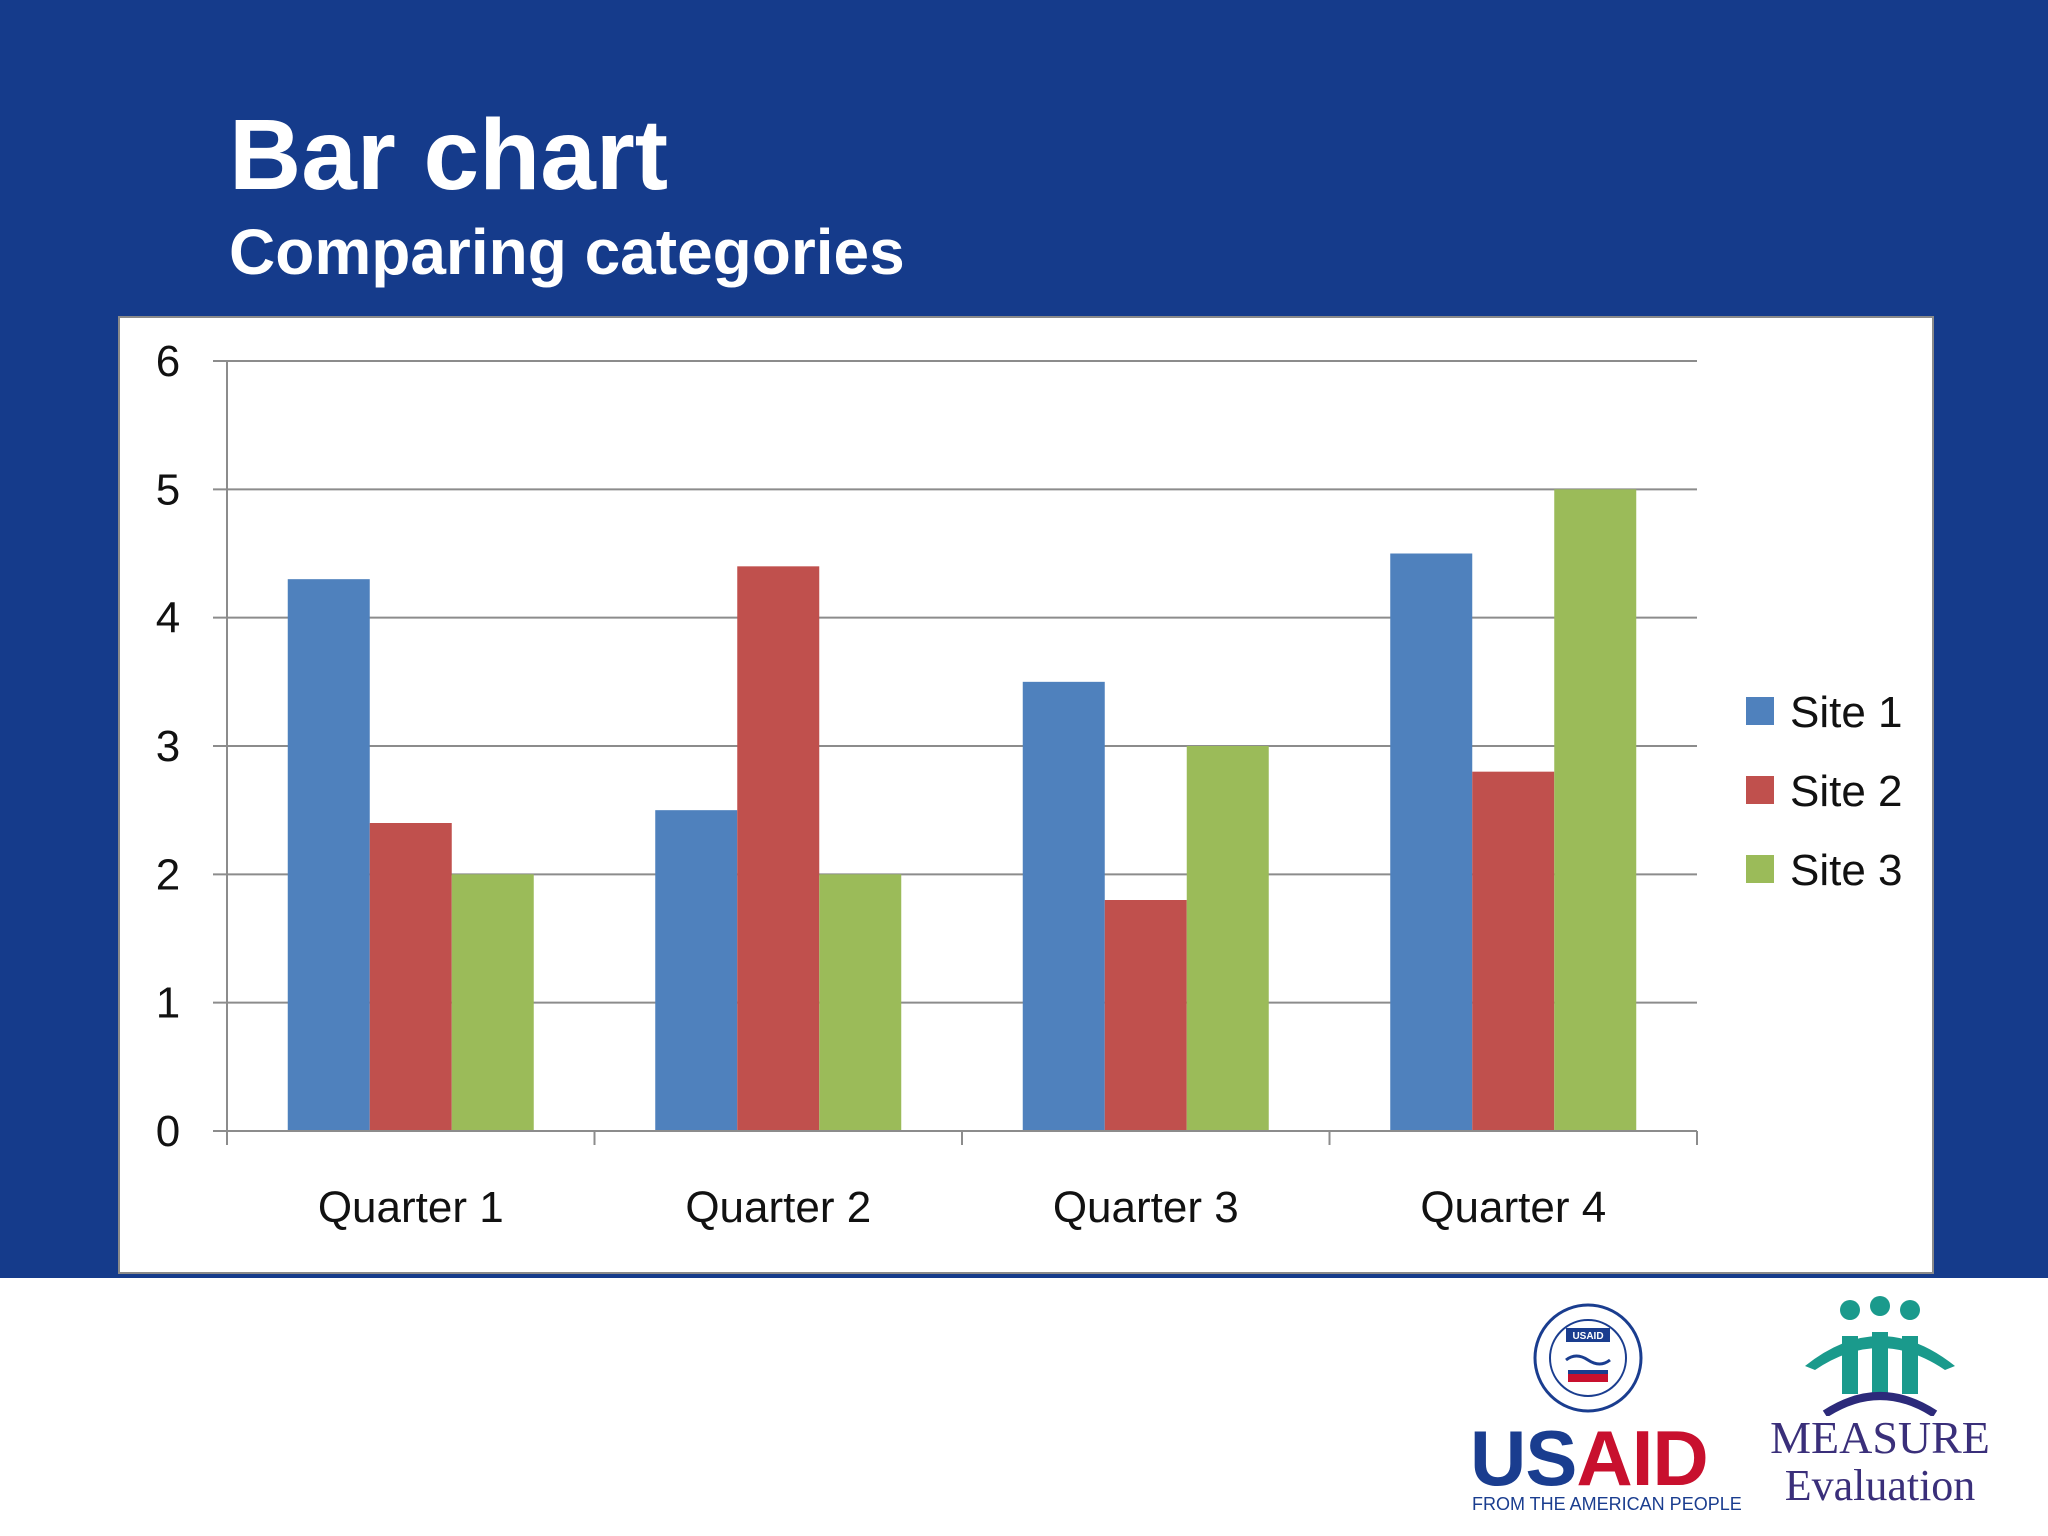  What do you see at coordinates (962, 1207) in the screenshot?
I see `category-labels: Quarter 1 Quarter 2 Quarter 3 Quarter 4` at bounding box center [962, 1207].